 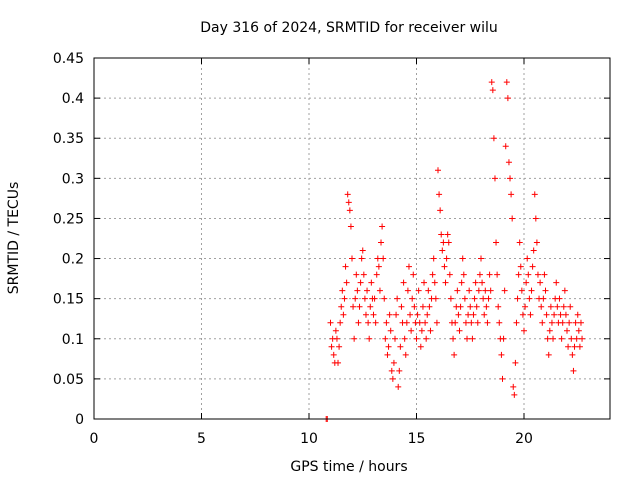 I want to click on y-tick-label: 0.35, so click(x=68, y=139).